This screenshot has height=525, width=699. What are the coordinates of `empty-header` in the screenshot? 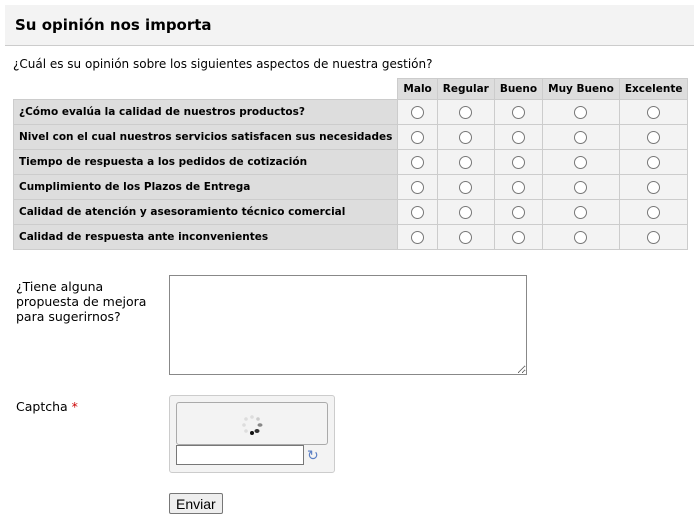 It's located at (205, 89).